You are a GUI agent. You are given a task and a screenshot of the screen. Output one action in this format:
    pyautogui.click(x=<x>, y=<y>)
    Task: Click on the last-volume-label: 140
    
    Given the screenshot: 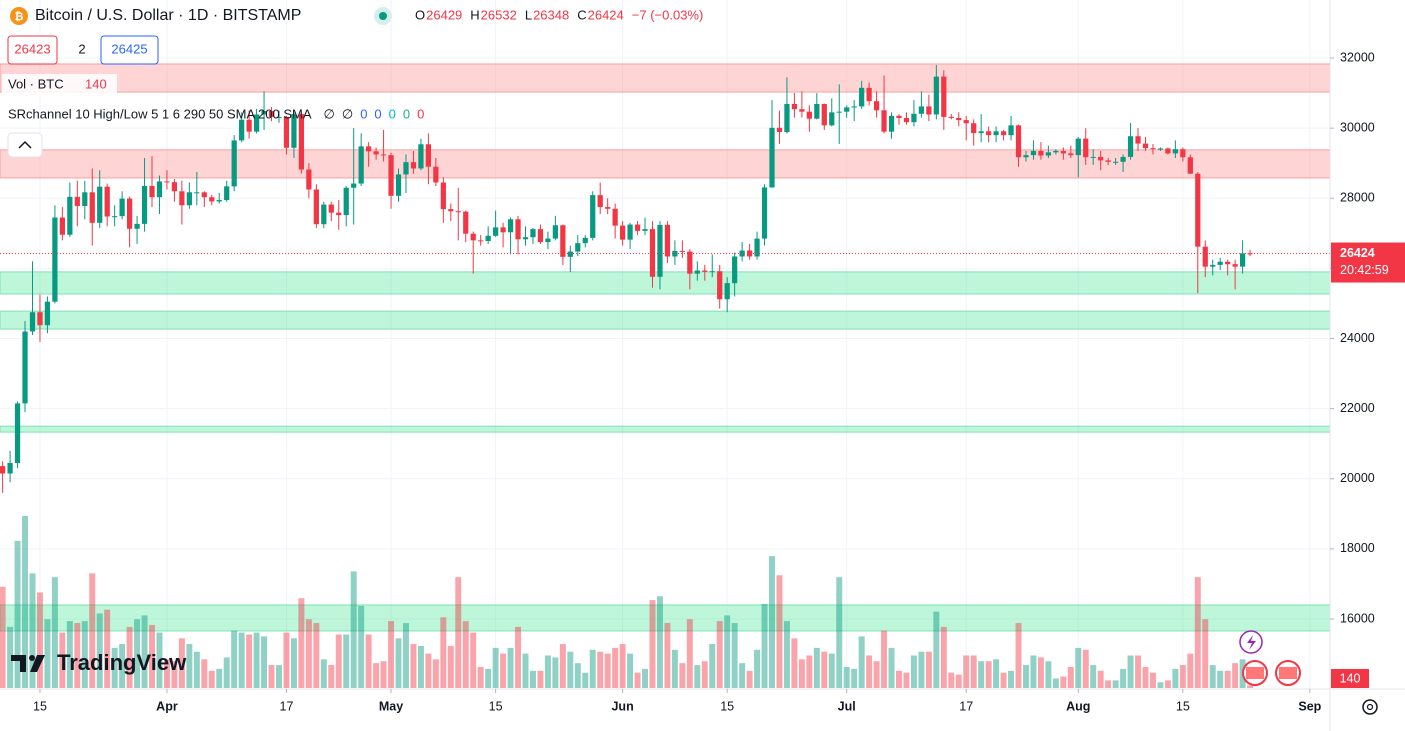 What is the action you would take?
    pyautogui.click(x=1350, y=678)
    